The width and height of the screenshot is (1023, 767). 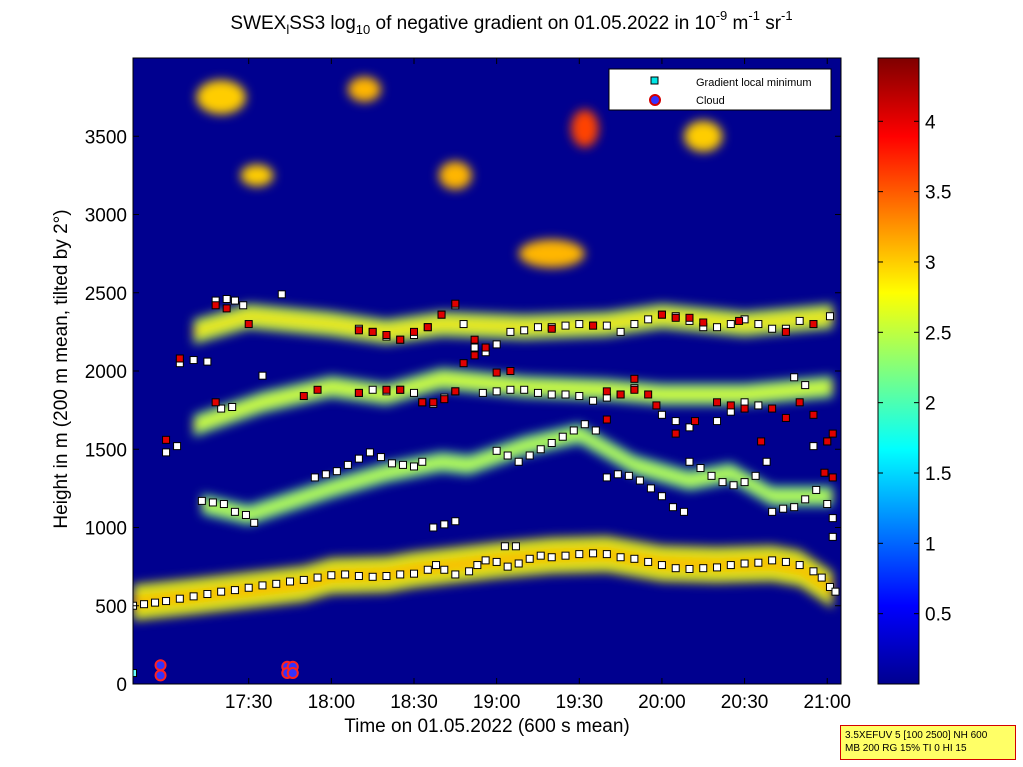 What do you see at coordinates (930, 122) in the screenshot?
I see `colorbar-tick-label: 4` at bounding box center [930, 122].